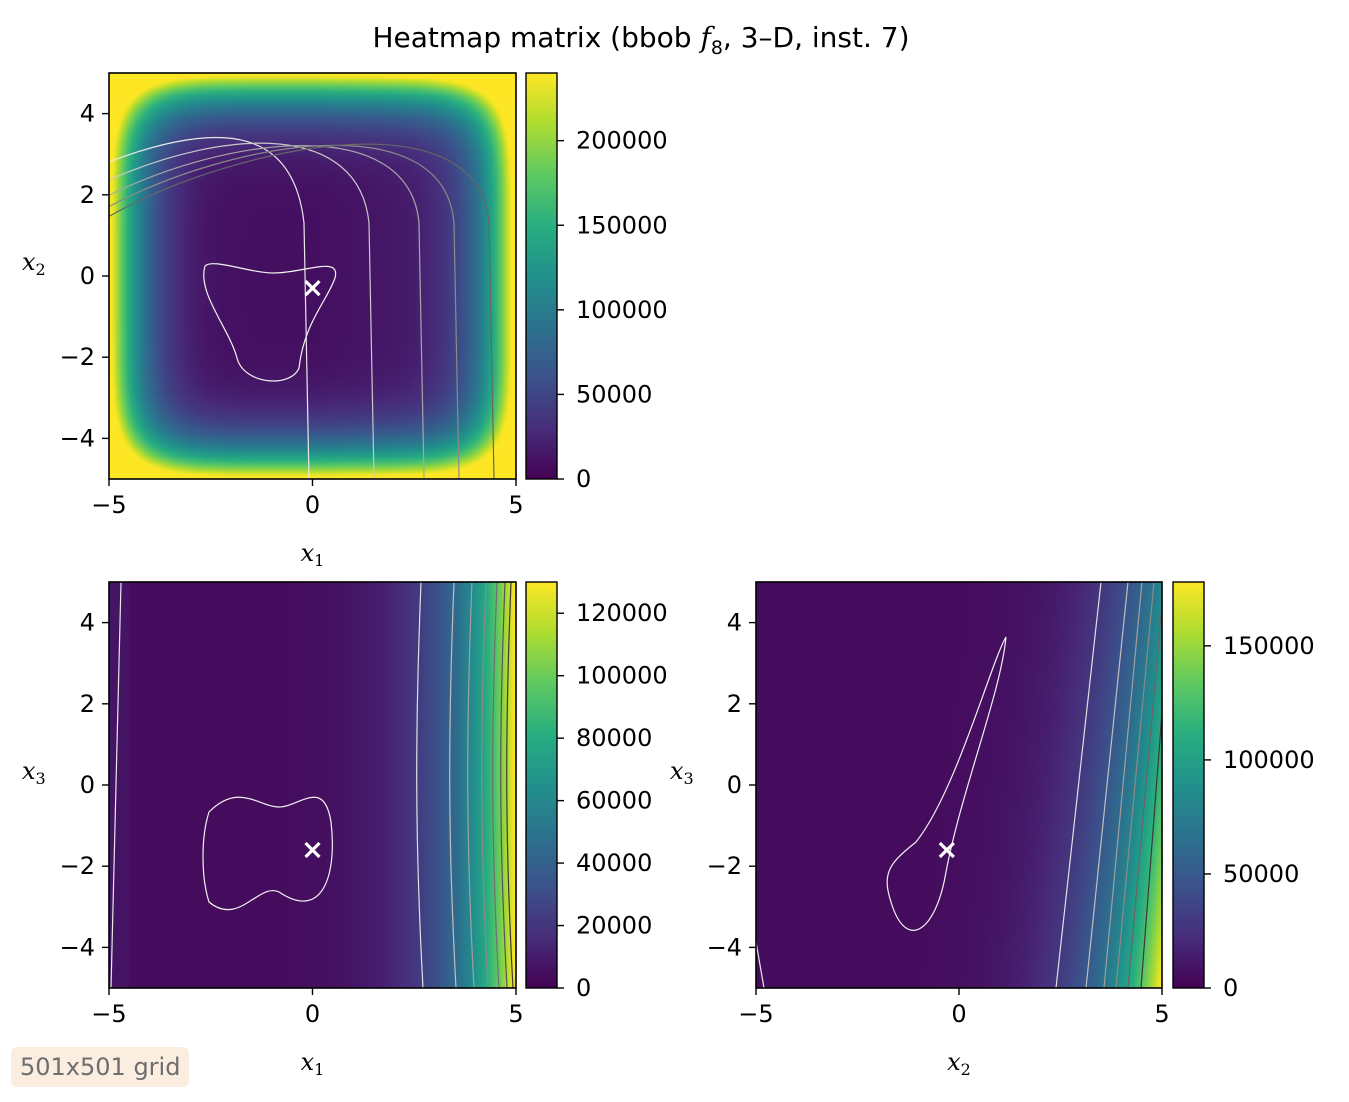 The height and width of the screenshot is (1102, 1349). What do you see at coordinates (622, 141) in the screenshot?
I see `colorbar-tick-label: 200000` at bounding box center [622, 141].